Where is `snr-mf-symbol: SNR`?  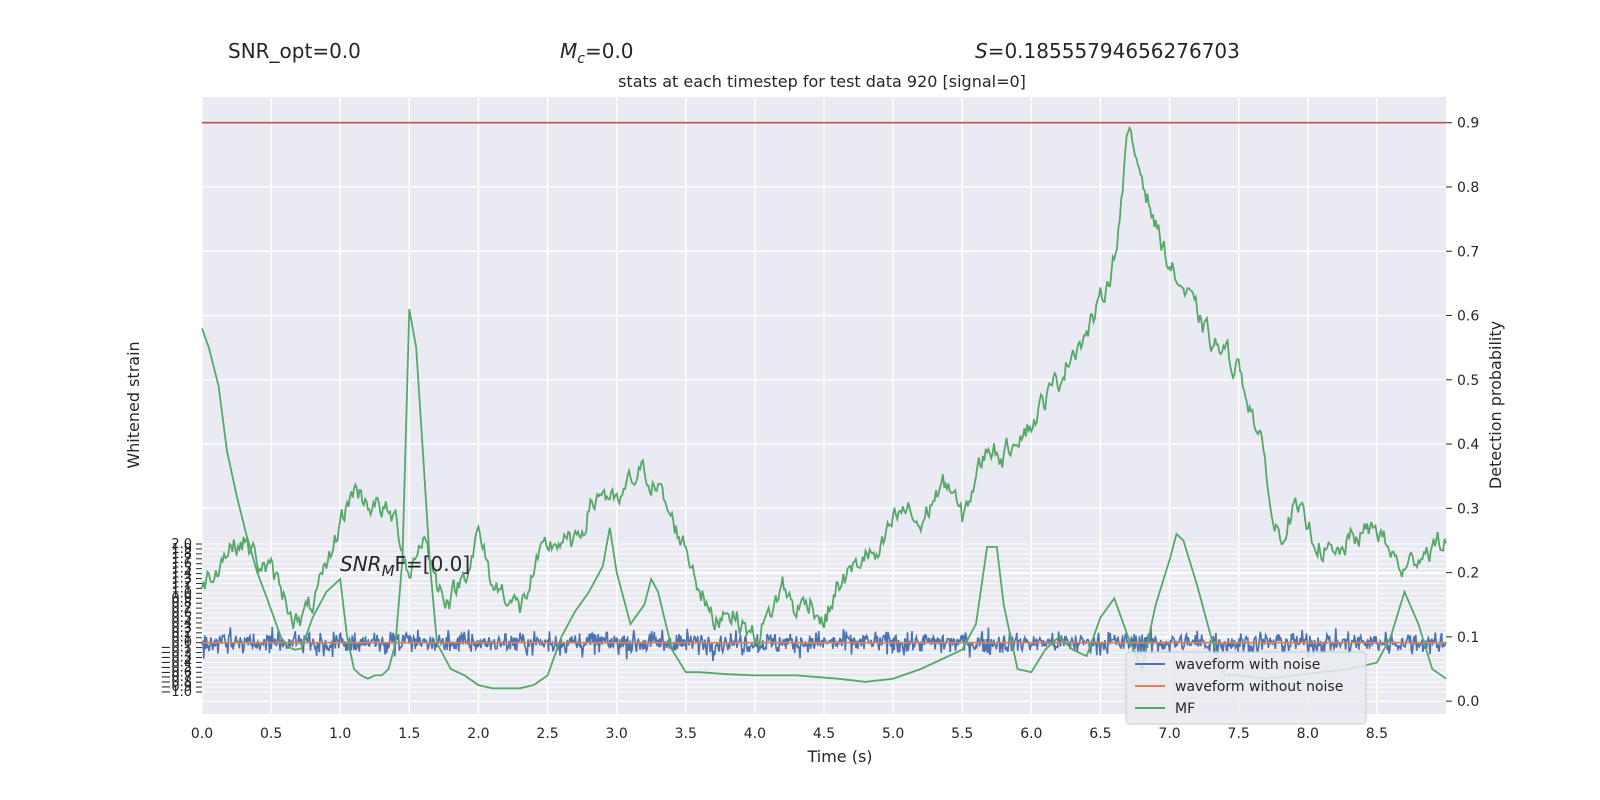
snr-mf-symbol: SNR is located at coordinates (361, 564).